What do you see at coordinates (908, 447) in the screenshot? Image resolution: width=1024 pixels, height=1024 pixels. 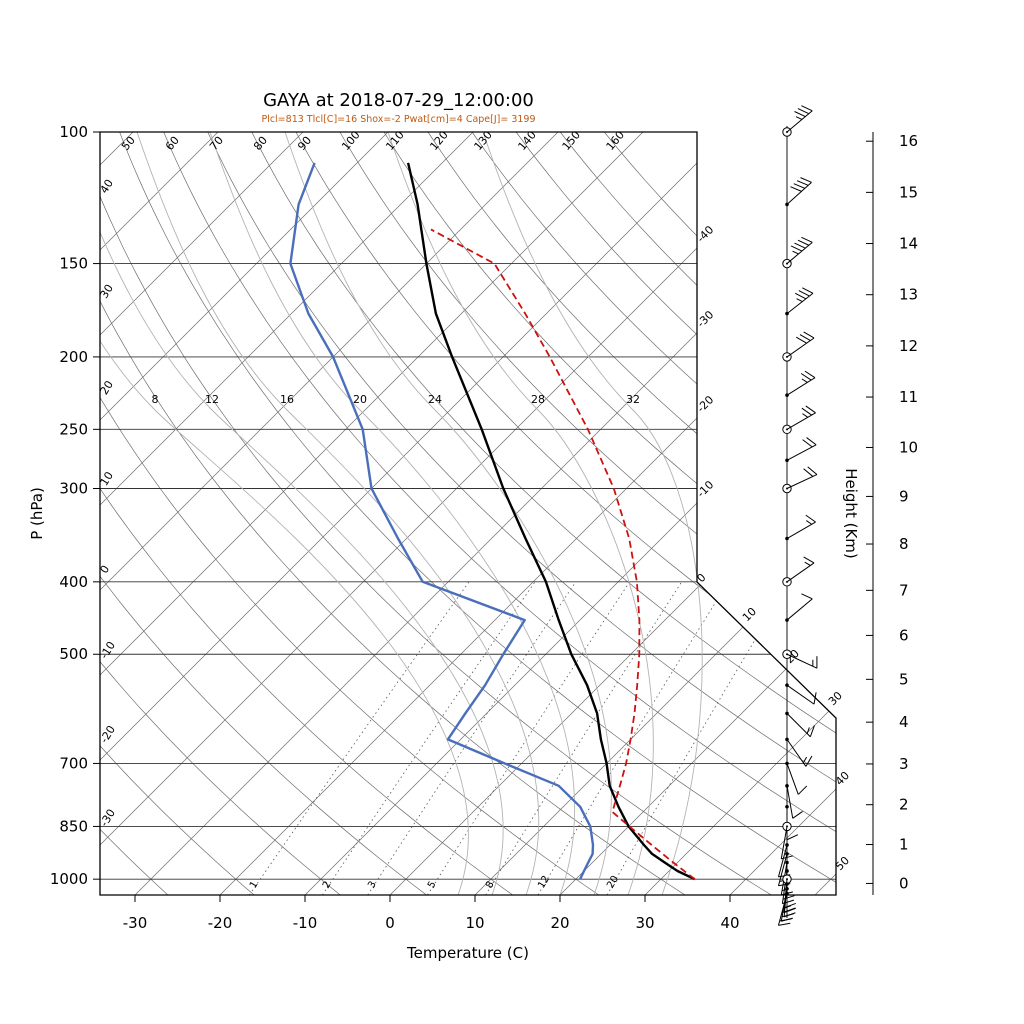 I see `height-tick-label: 10` at bounding box center [908, 447].